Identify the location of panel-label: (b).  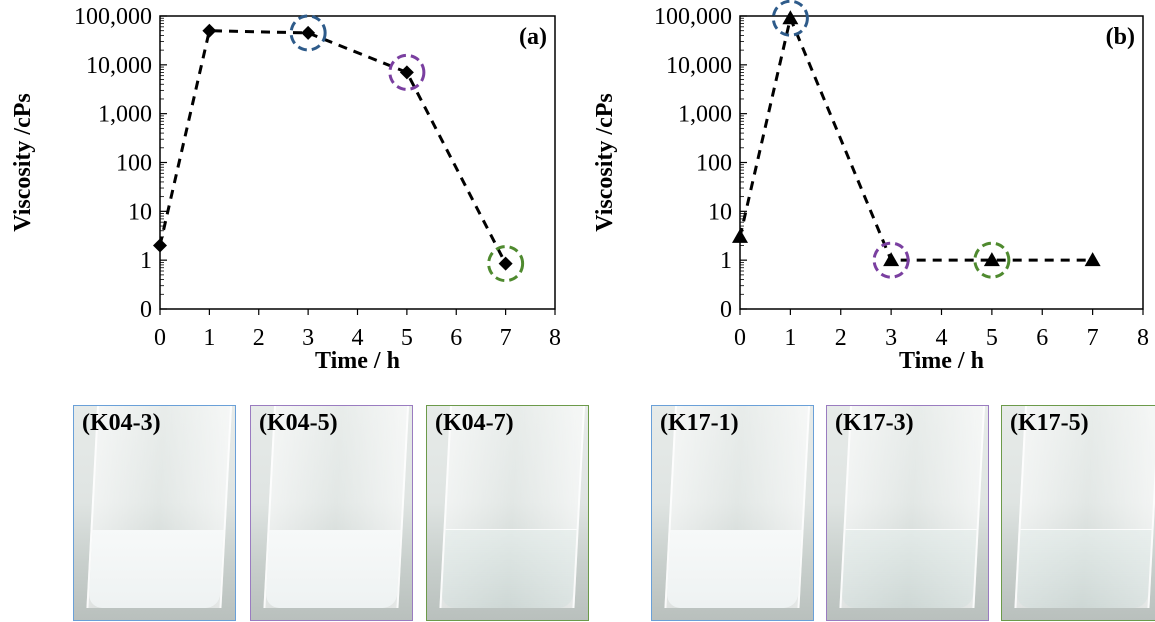
(1120, 37).